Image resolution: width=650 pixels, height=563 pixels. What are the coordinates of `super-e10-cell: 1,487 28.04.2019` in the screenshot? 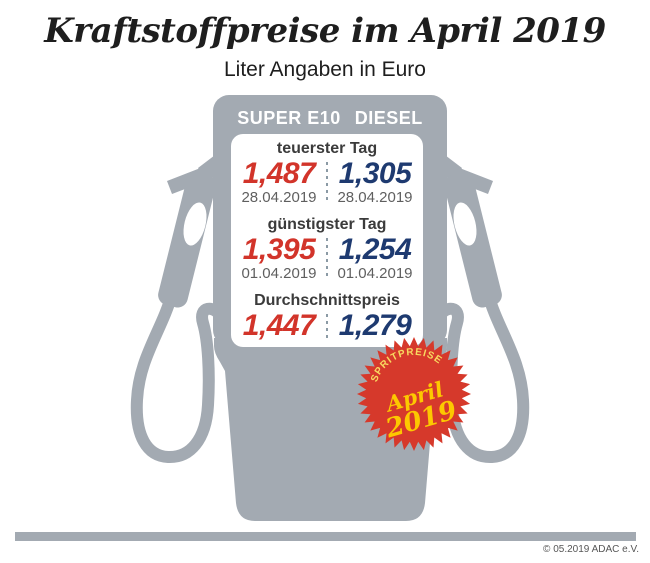 It's located at (279, 182).